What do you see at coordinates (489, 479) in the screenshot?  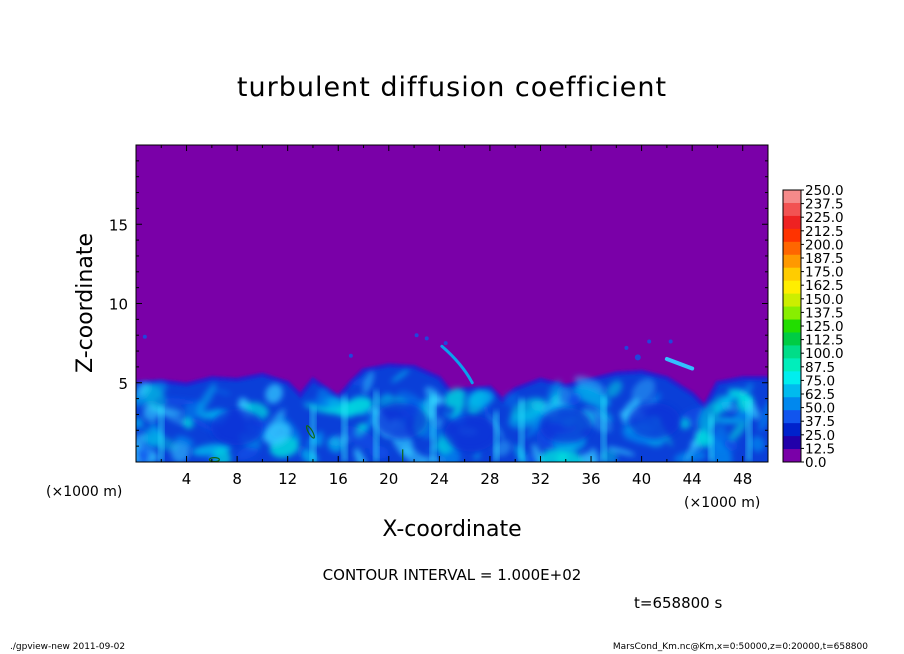 I see `x-tick-label: 28` at bounding box center [489, 479].